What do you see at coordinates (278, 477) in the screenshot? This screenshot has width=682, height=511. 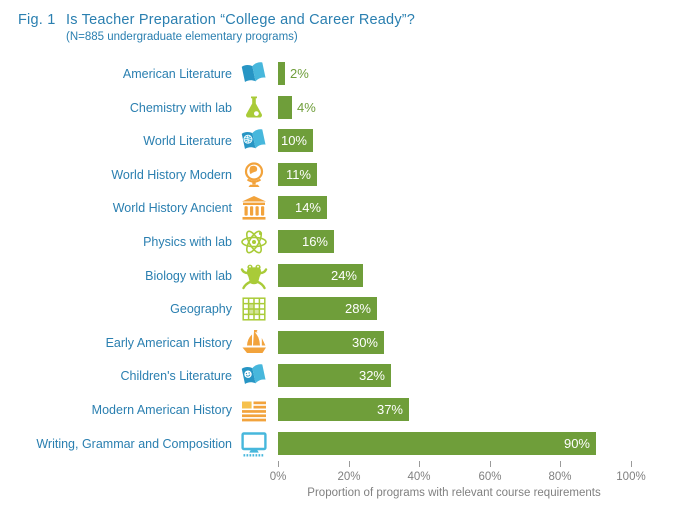 I see `axis-tick-label: 0%` at bounding box center [278, 477].